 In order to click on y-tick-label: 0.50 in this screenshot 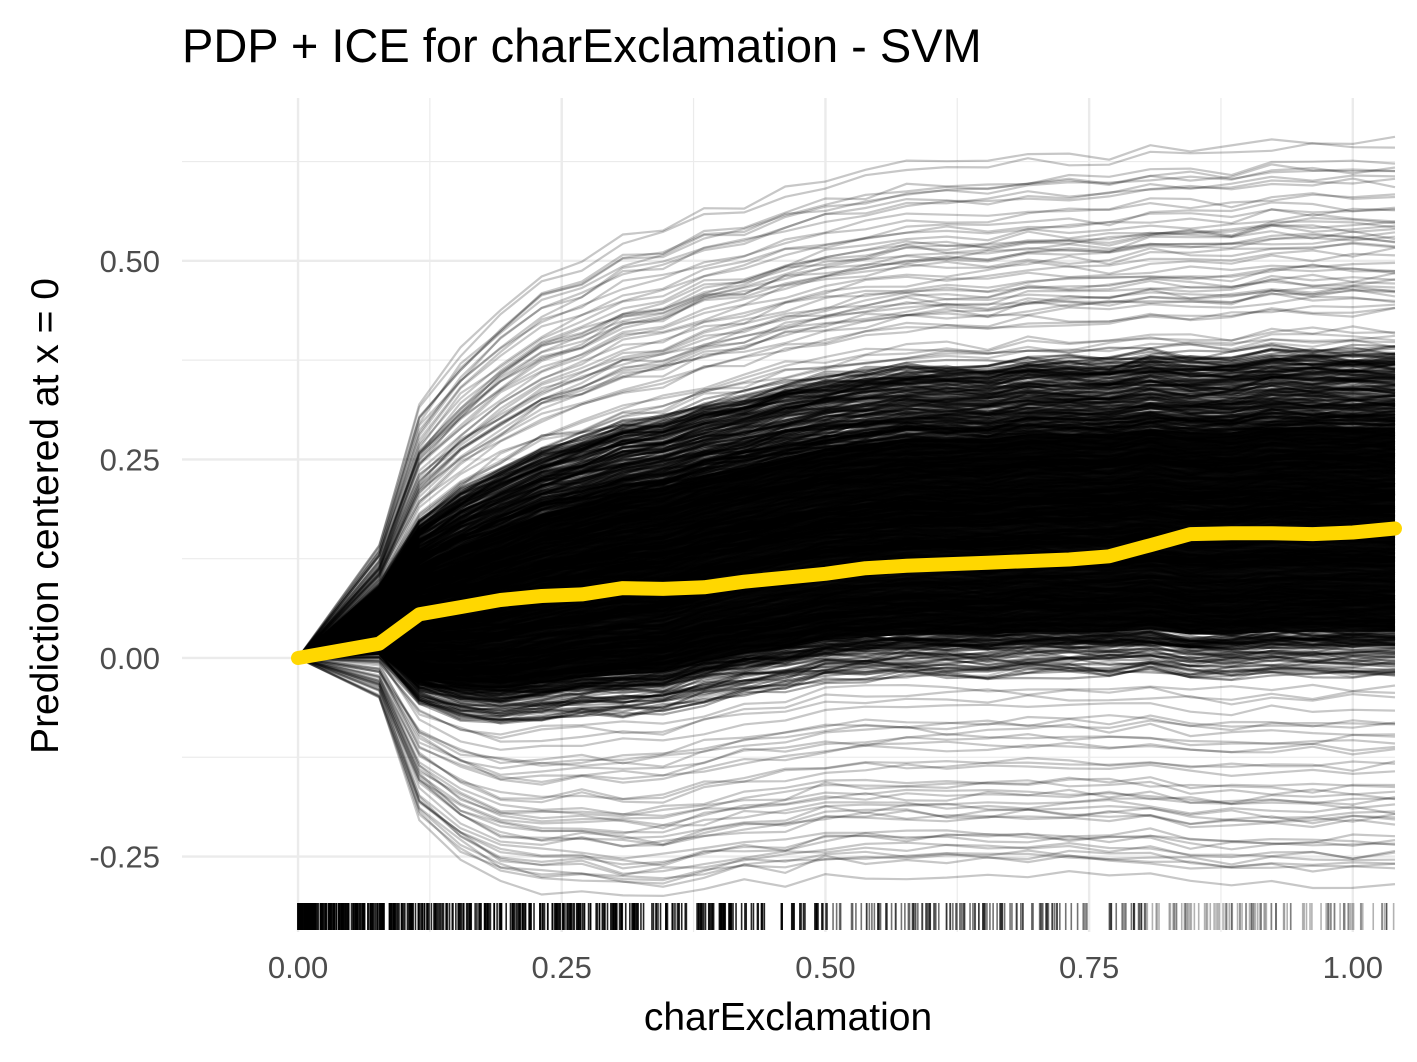, I will do `click(130, 261)`.